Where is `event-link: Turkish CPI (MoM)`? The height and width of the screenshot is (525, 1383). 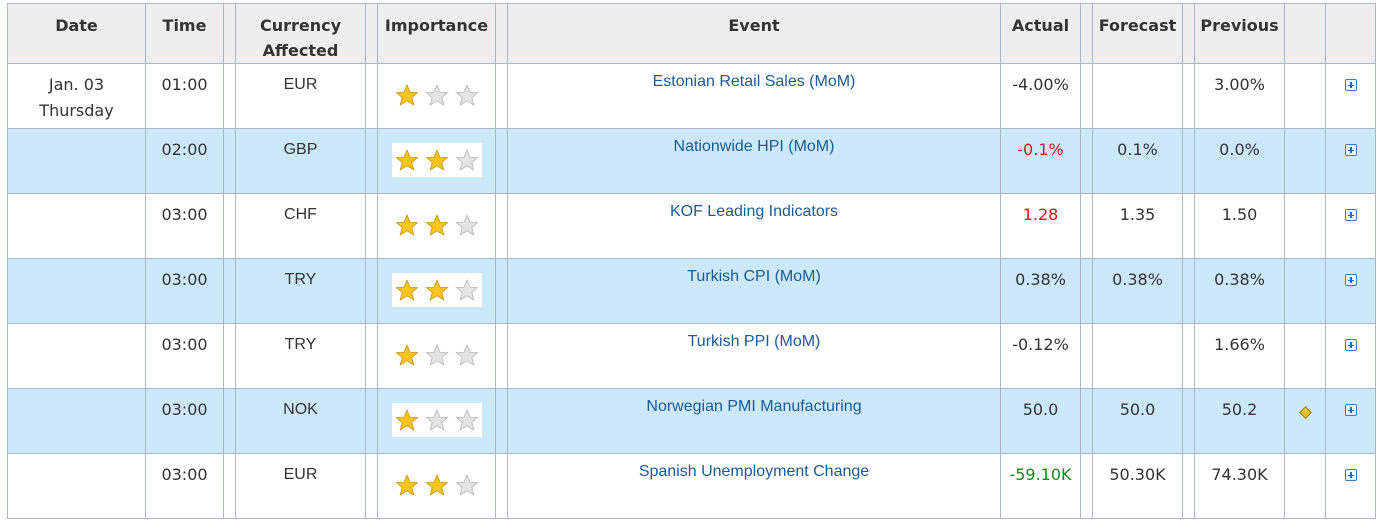
event-link: Turkish CPI (MoM) is located at coordinates (754, 276).